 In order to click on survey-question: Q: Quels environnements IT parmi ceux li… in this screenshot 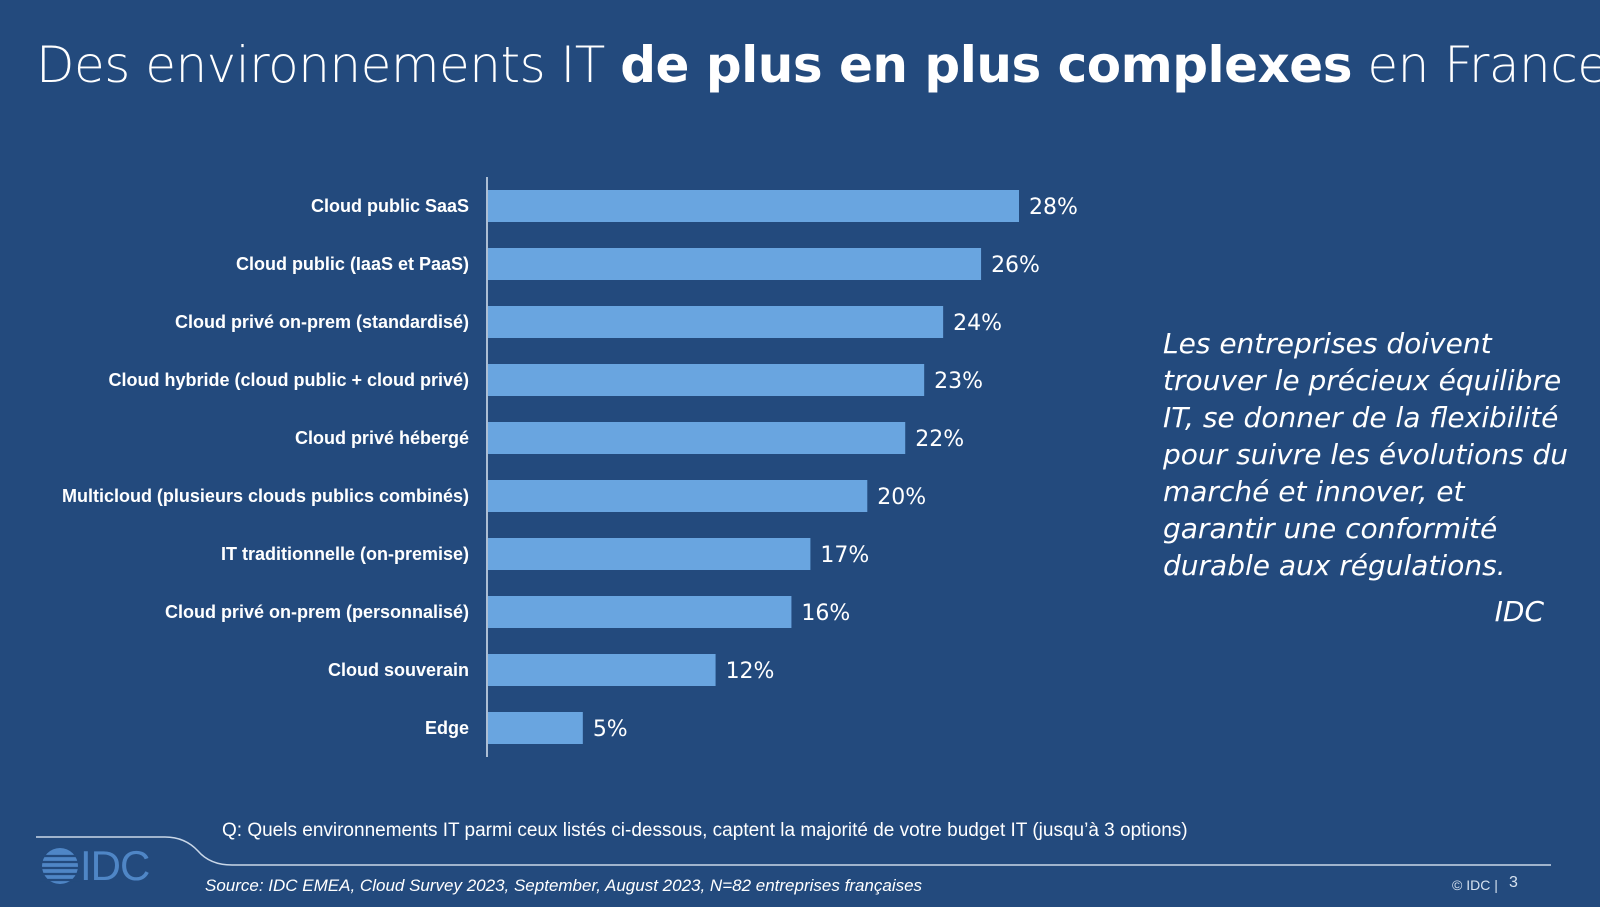, I will do `click(705, 830)`.